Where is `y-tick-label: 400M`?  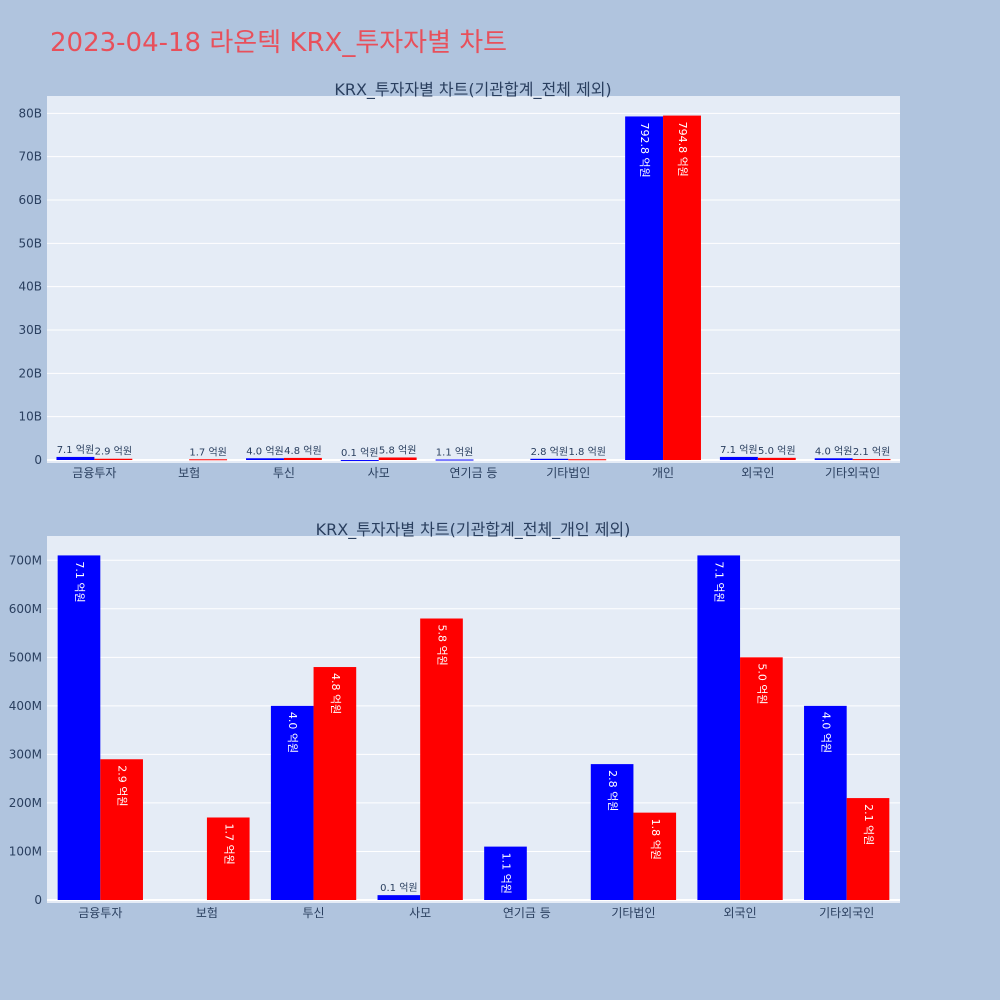 y-tick-label: 400M is located at coordinates (25, 706).